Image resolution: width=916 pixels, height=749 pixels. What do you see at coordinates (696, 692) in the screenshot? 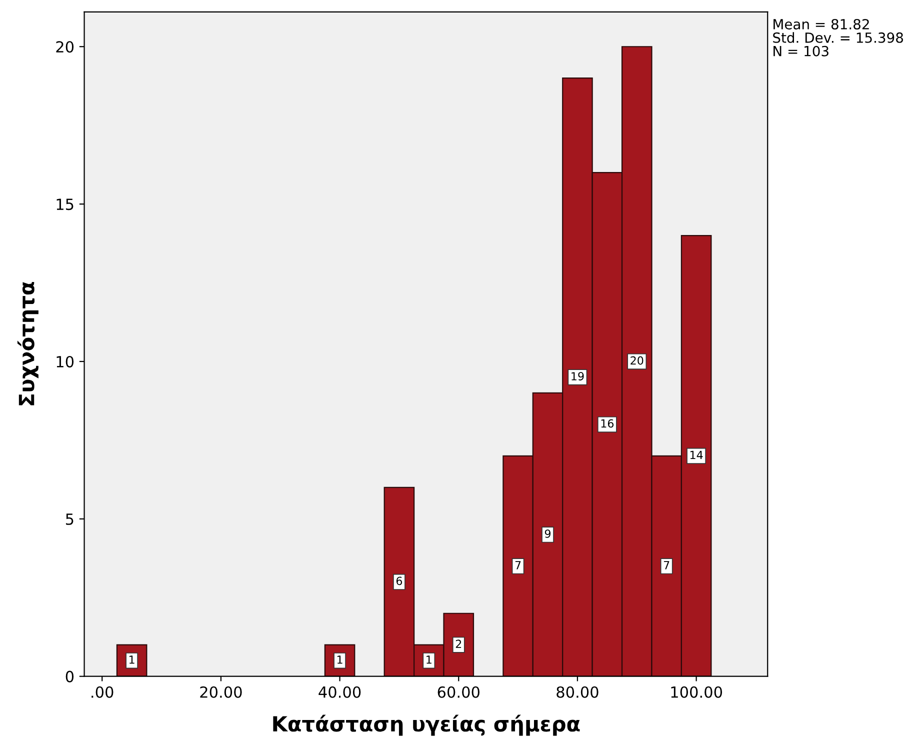
I see `x-tick-label: 100.00` at bounding box center [696, 692].